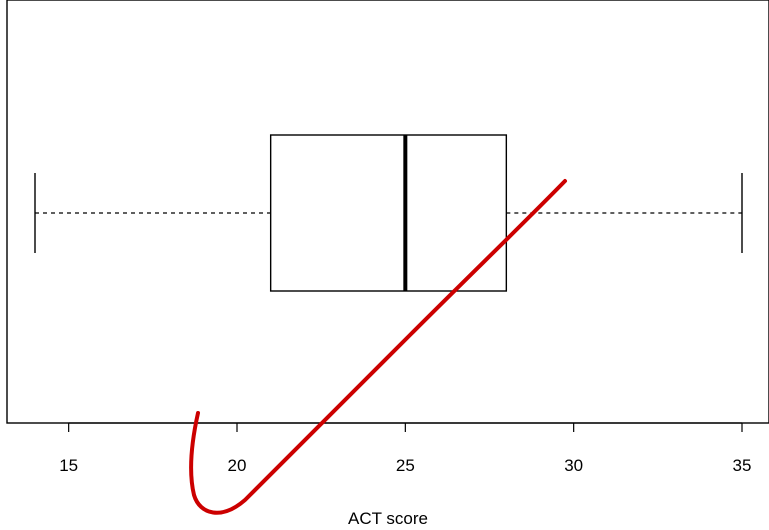 The height and width of the screenshot is (530, 769). What do you see at coordinates (405, 448) in the screenshot?
I see `x-axis: 15 20 25 30 35` at bounding box center [405, 448].